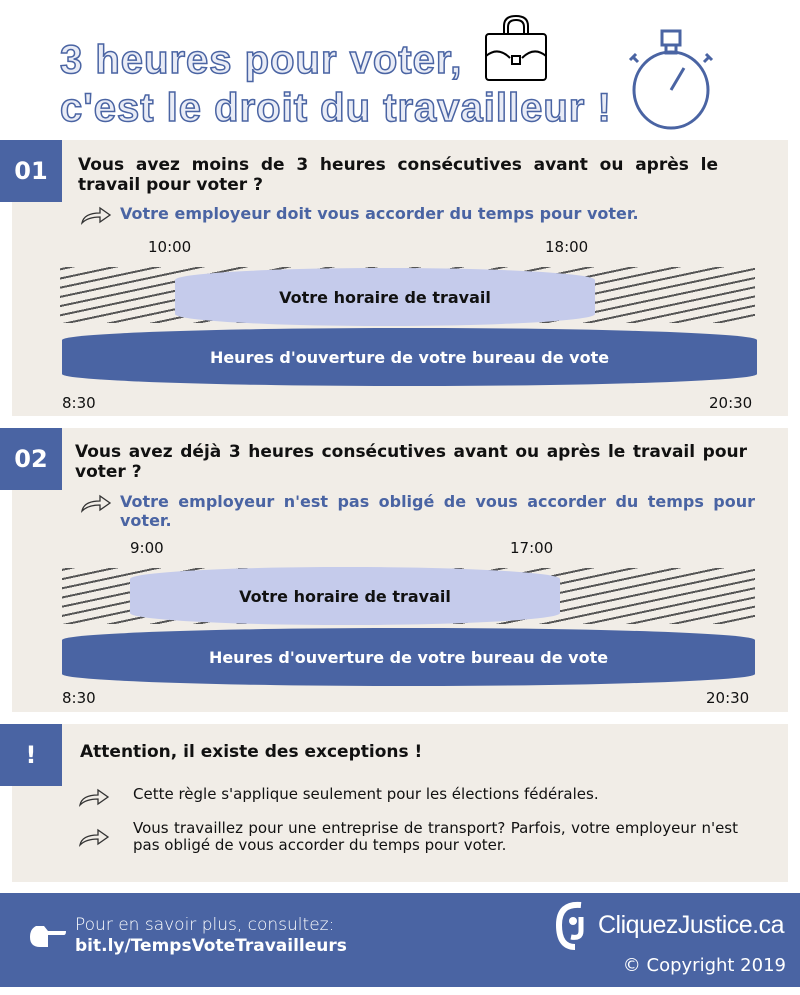 The image size is (800, 995). Describe the element at coordinates (205, 925) in the screenshot. I see `more-info-text: Pour en savoir plus, consultez:` at that location.